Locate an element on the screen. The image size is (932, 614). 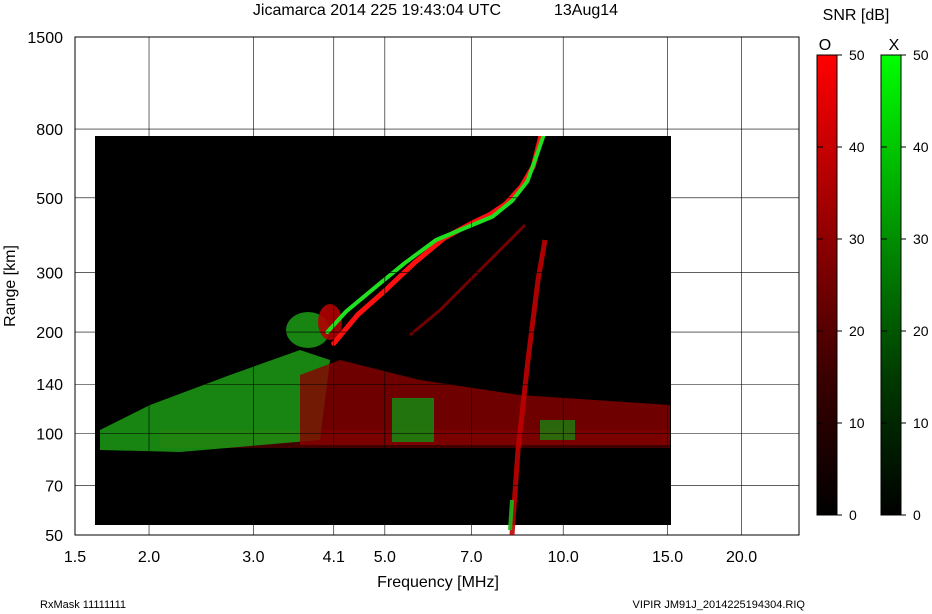
x-tick-label: 2.0 is located at coordinates (149, 557).